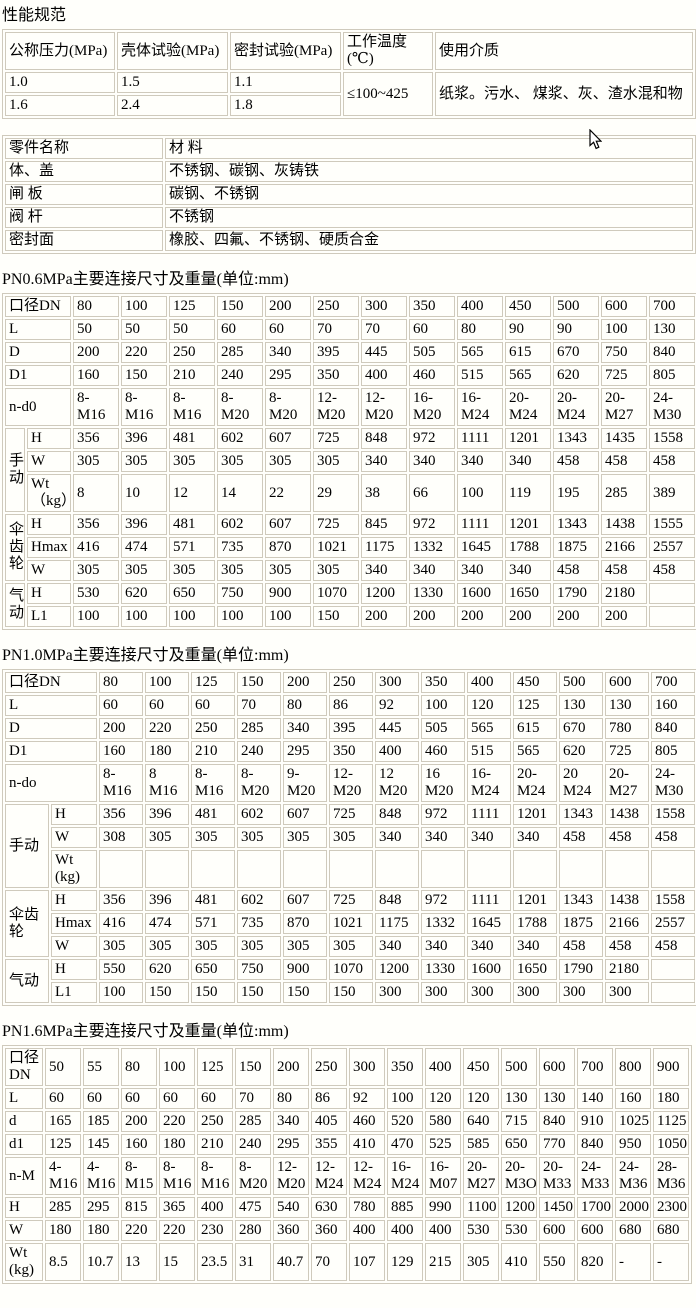 The image size is (696, 1308). Describe the element at coordinates (480, 593) in the screenshot. I see `data-cell: 1600` at that location.